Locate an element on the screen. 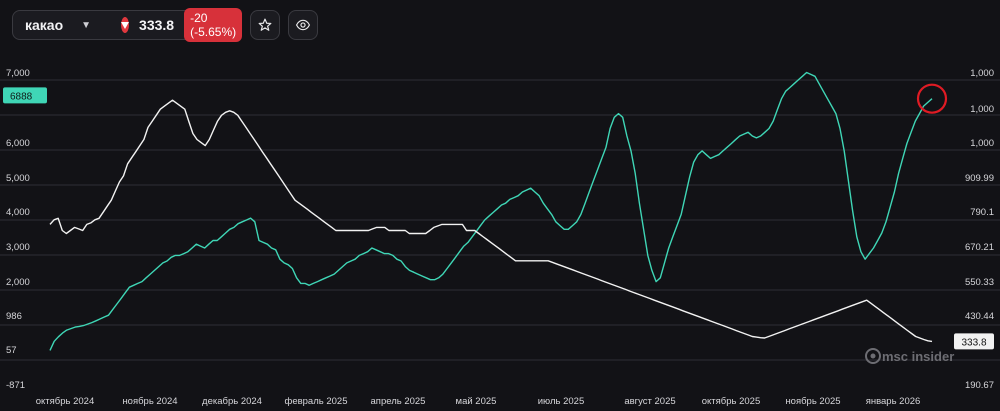 This screenshot has width=1000, height=411. left-tick-label: 2,000 is located at coordinates (18, 282).